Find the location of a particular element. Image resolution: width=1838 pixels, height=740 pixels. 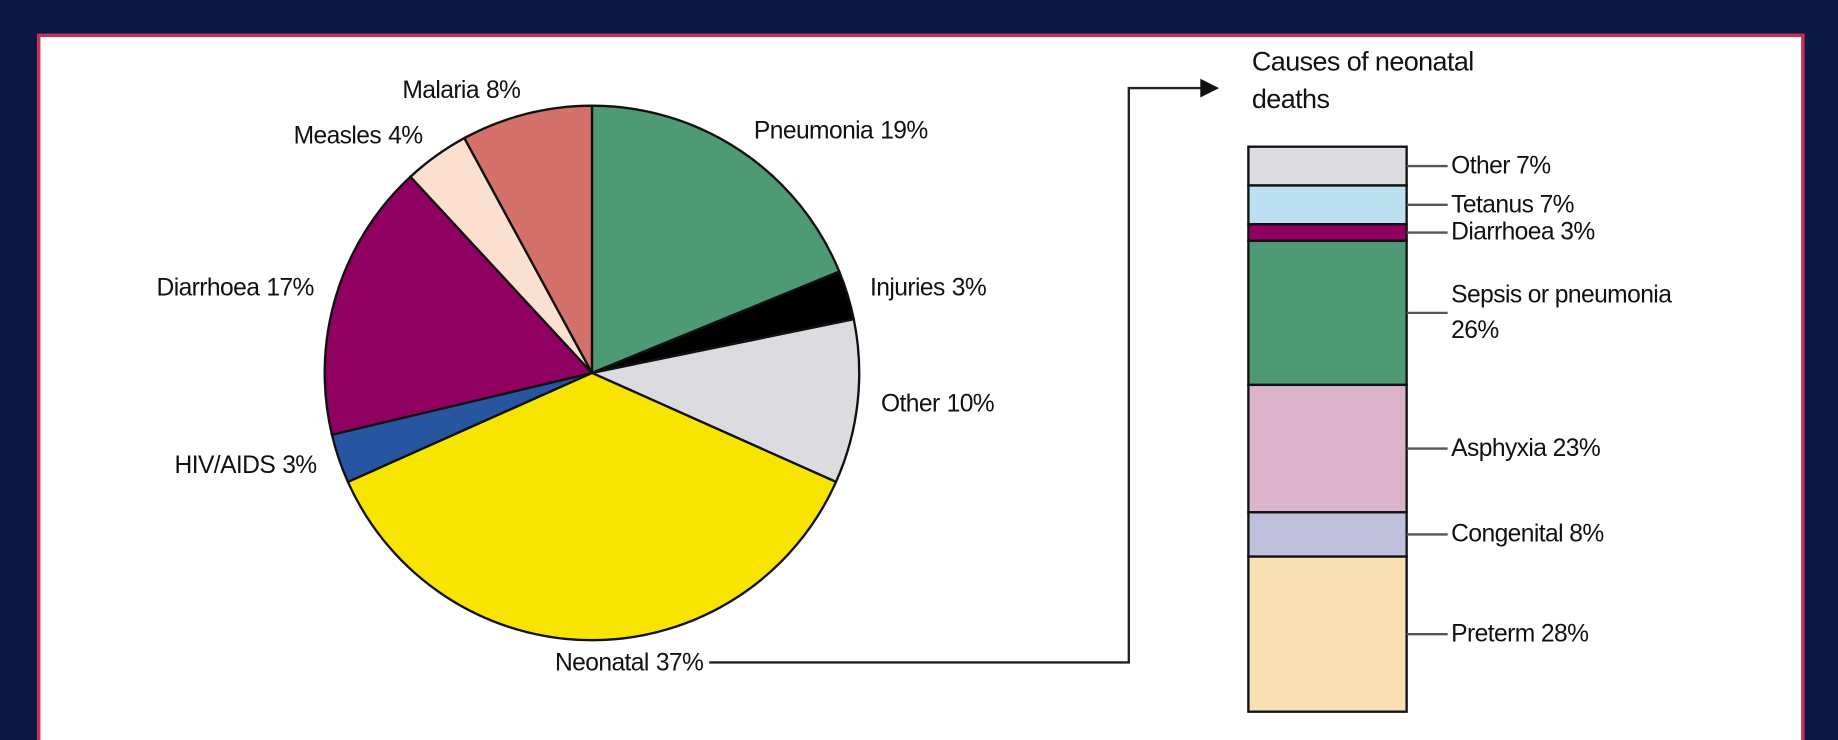

segment-label-wrap: Asphyxia 23% is located at coordinates (1577, 448).